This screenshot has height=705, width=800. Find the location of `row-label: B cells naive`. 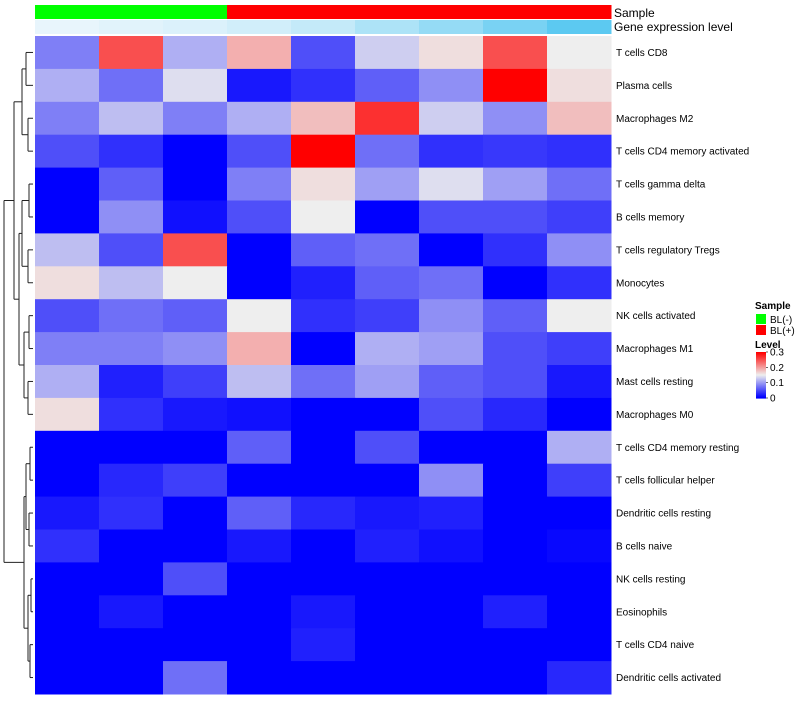

row-label: B cells naive is located at coordinates (644, 546).